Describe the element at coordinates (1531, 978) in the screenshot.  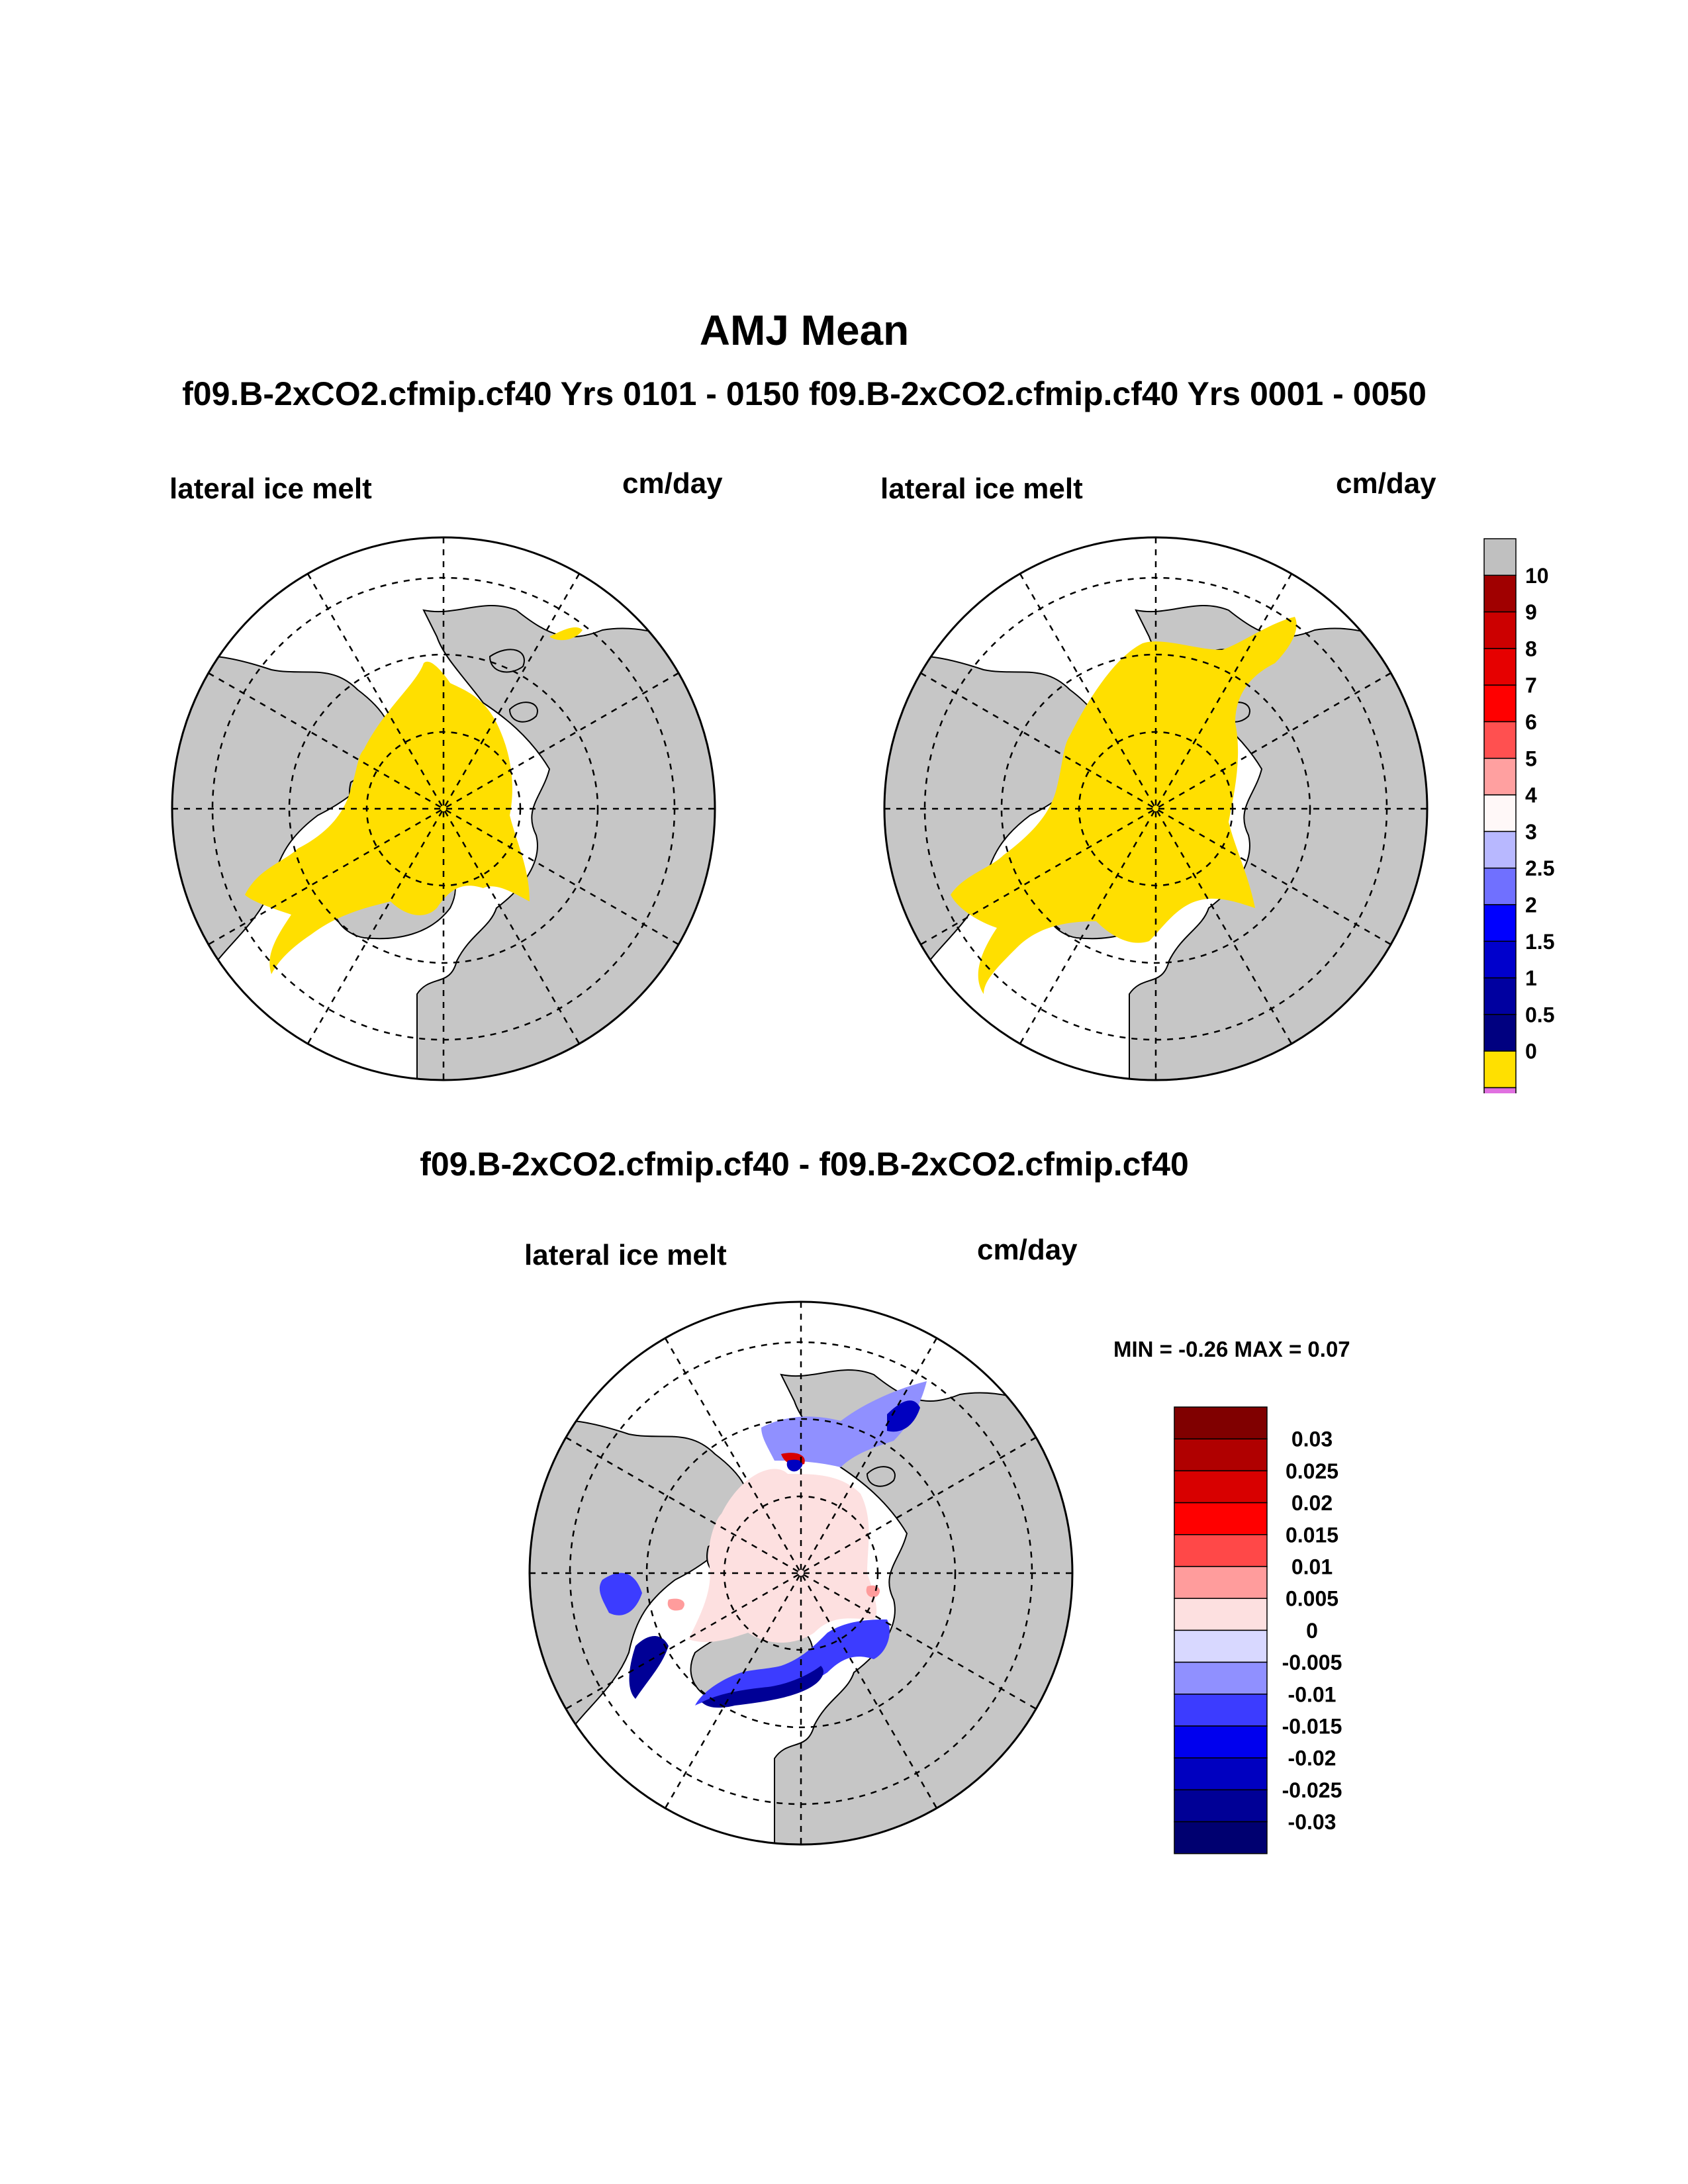
I see `top-colorbar-label: 1` at that location.